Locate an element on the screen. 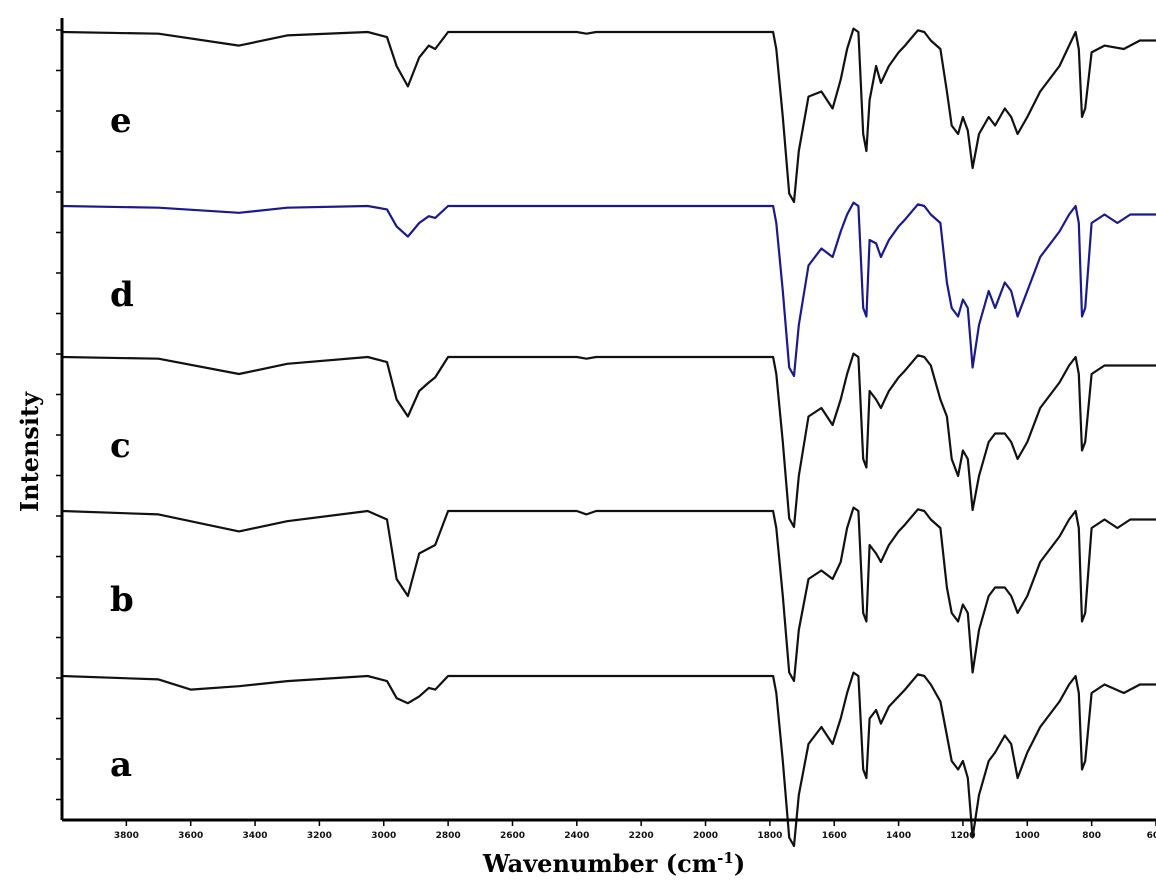 The image size is (1156, 885). x-tick-label-2200: 2200 is located at coordinates (641, 836).